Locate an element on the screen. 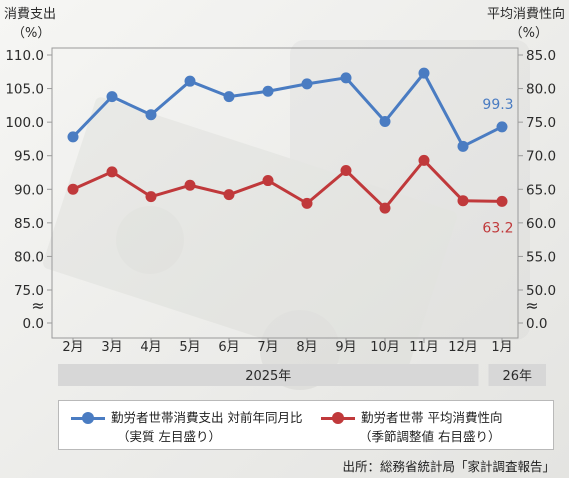 The width and height of the screenshot is (569, 478). left-tick-label: 75.0 is located at coordinates (29, 291).